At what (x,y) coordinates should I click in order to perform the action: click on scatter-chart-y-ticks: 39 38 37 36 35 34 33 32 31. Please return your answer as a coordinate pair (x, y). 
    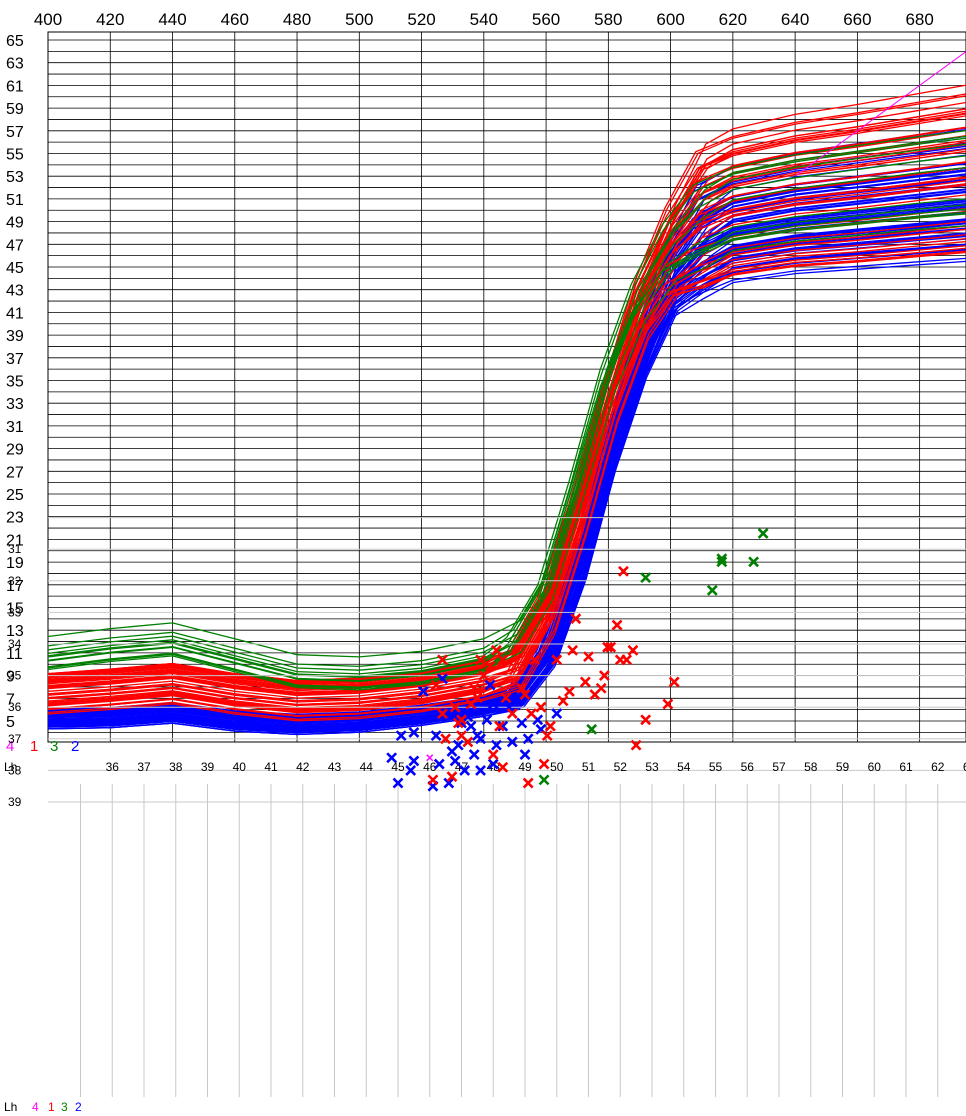
    Looking at the image, I should click on (15, 675).